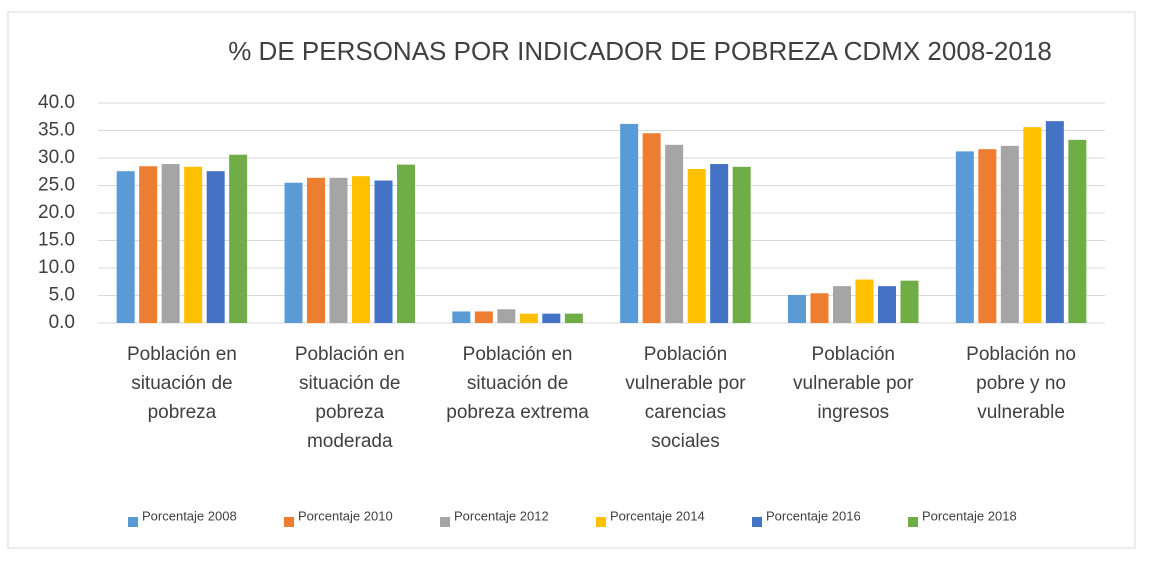  What do you see at coordinates (1021, 354) in the screenshot?
I see `x-tick-label: Población no` at bounding box center [1021, 354].